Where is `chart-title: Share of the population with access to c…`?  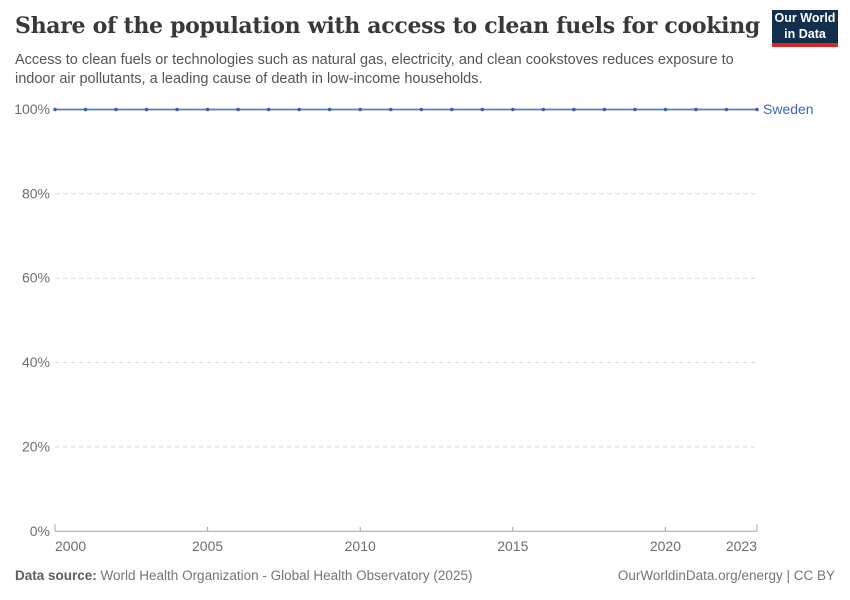 chart-title: Share of the population with access to c… is located at coordinates (387, 26).